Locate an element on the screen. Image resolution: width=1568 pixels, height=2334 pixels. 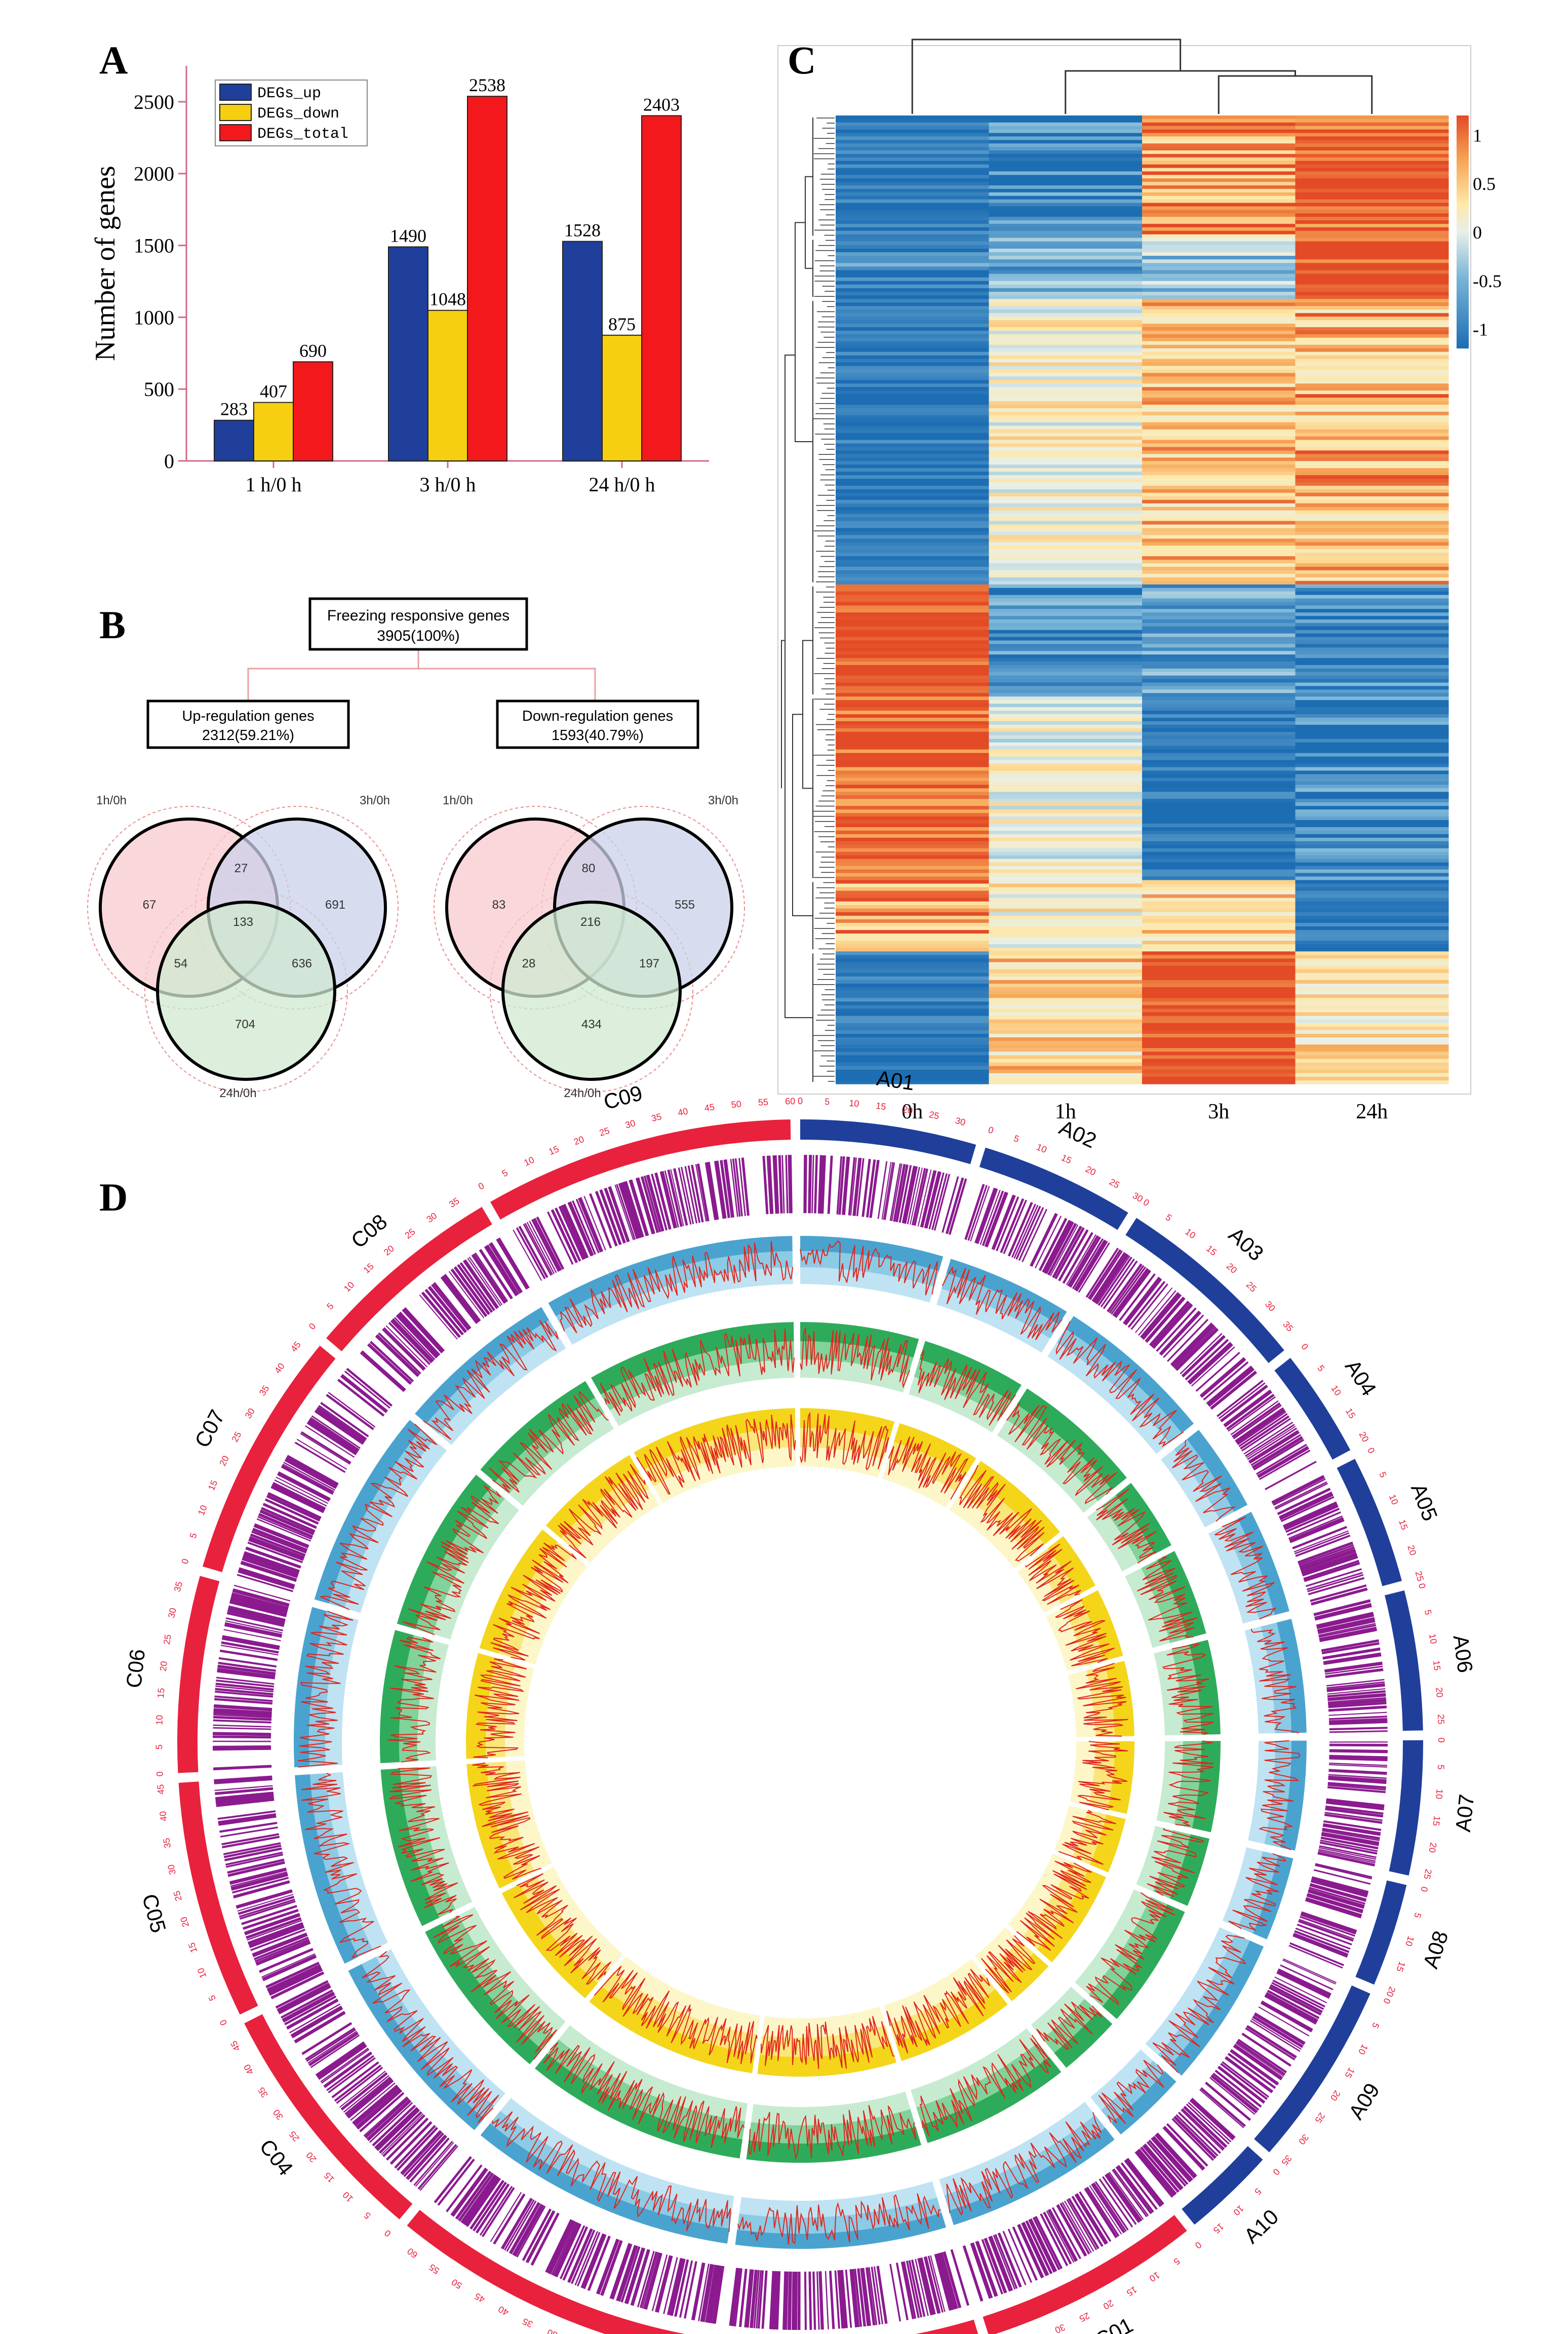
chromosome-position-tick: 30 is located at coordinates (1060, 2328).